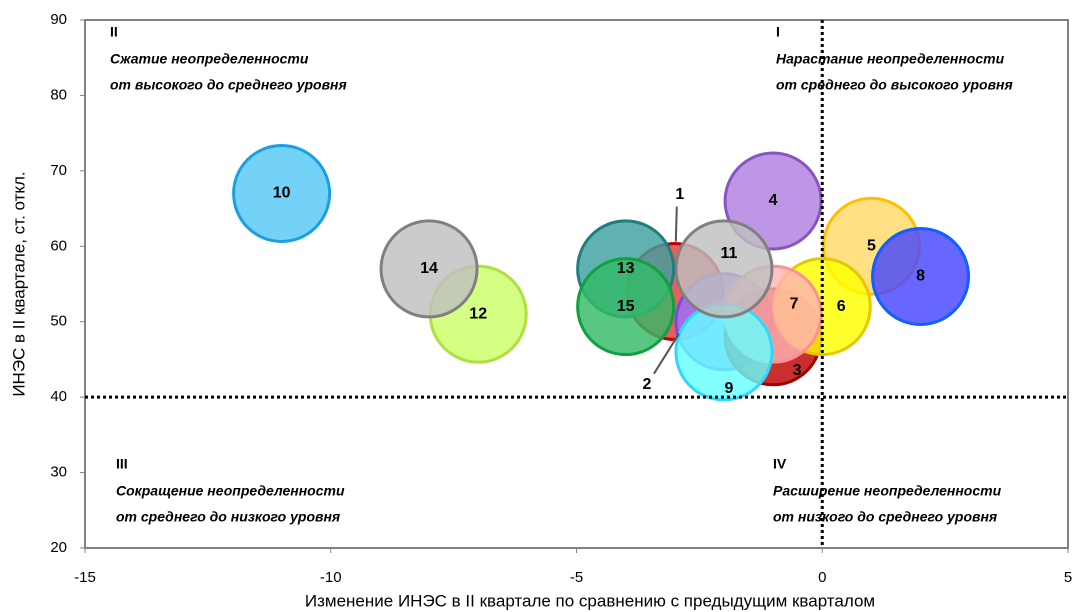  Describe the element at coordinates (228, 85) in the screenshot. I see `quadrant-note: от высокого до среднего уровня` at that location.